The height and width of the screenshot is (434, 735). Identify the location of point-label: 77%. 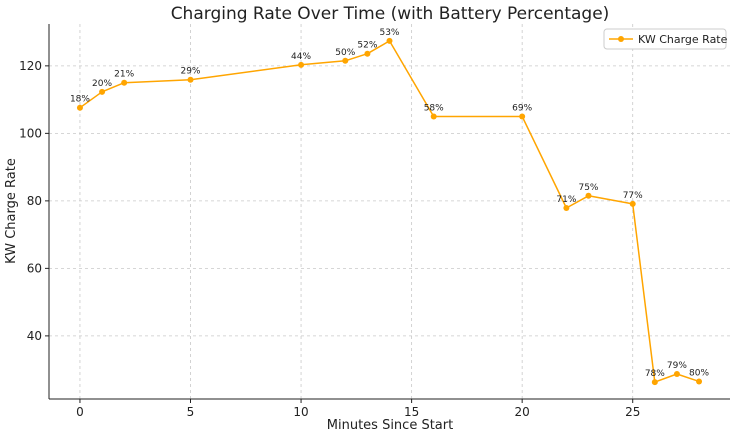
(633, 196).